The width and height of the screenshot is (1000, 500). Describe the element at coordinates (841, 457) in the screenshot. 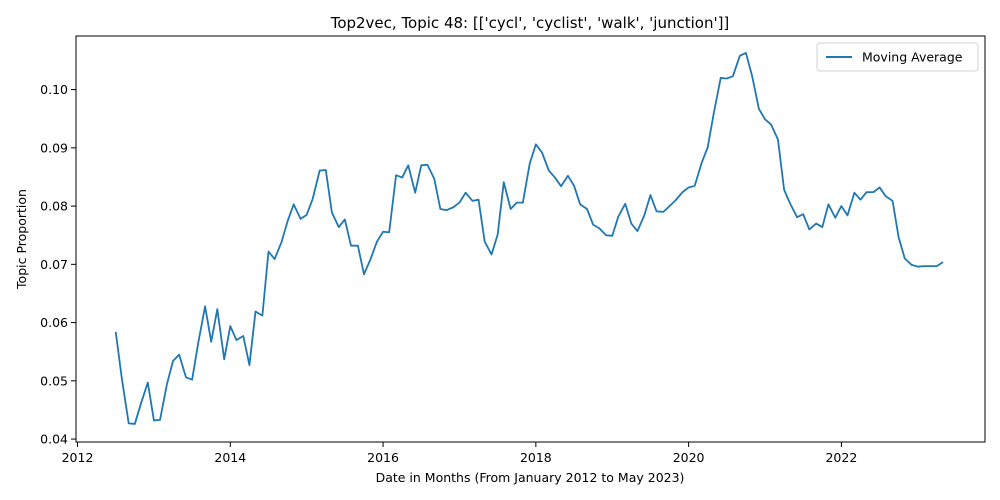

I see `x-tick-label: 2022` at that location.